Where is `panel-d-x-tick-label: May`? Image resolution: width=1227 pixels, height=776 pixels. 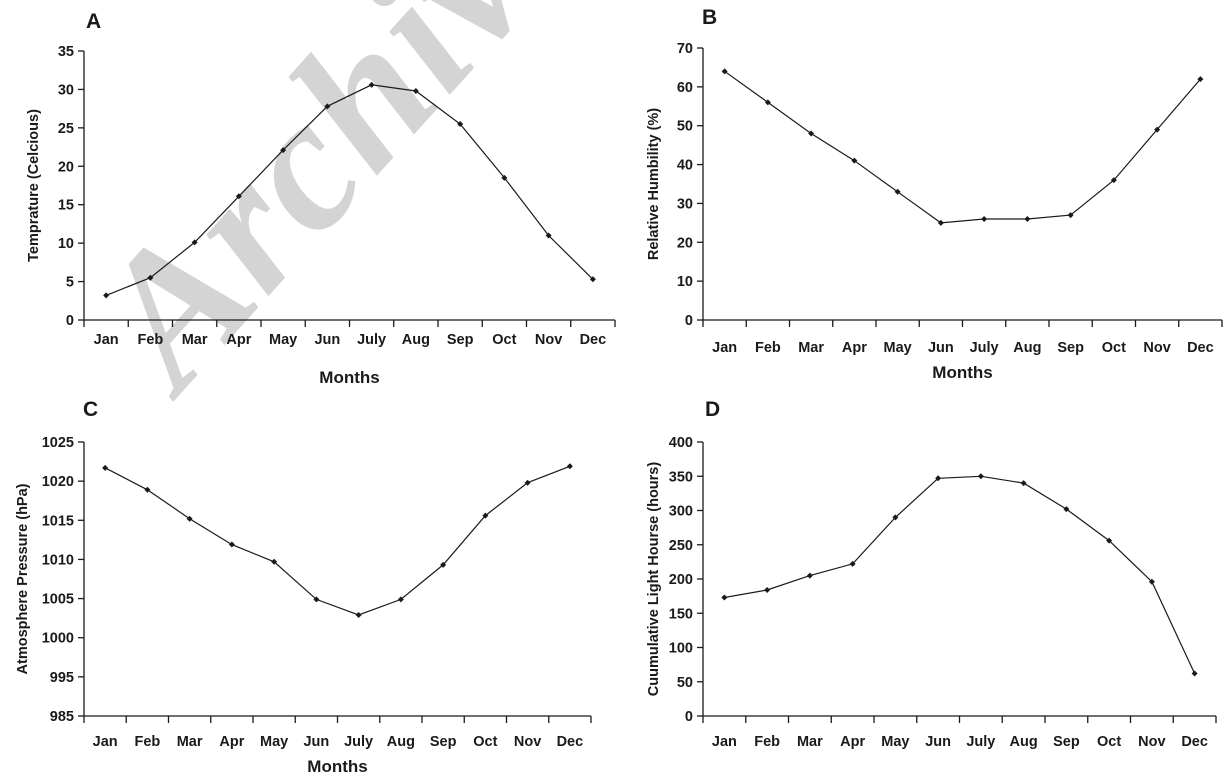 panel-d-x-tick-label: May is located at coordinates (895, 742).